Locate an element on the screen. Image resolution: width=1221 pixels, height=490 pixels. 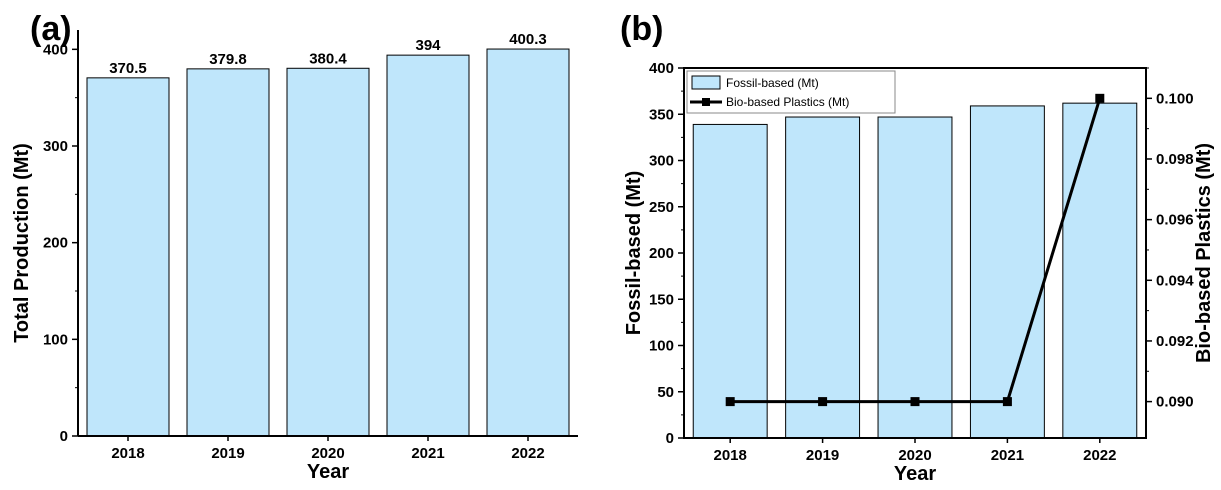
y-tick-label-a: 400 is located at coordinates (55, 49).